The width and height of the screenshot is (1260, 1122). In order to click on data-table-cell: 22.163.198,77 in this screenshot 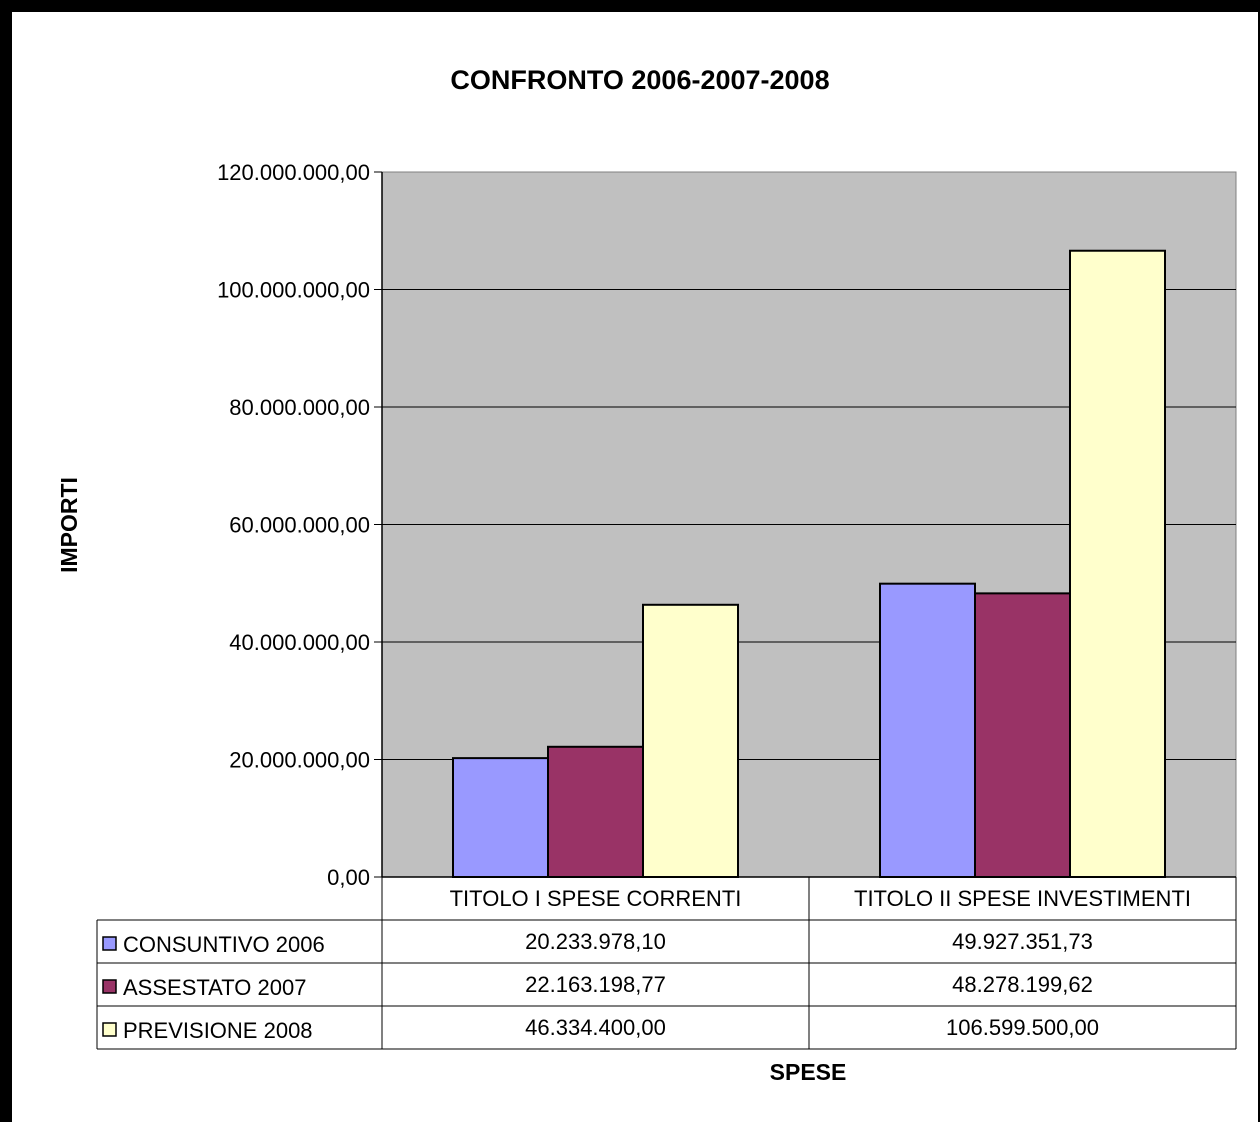, I will do `click(595, 984)`.